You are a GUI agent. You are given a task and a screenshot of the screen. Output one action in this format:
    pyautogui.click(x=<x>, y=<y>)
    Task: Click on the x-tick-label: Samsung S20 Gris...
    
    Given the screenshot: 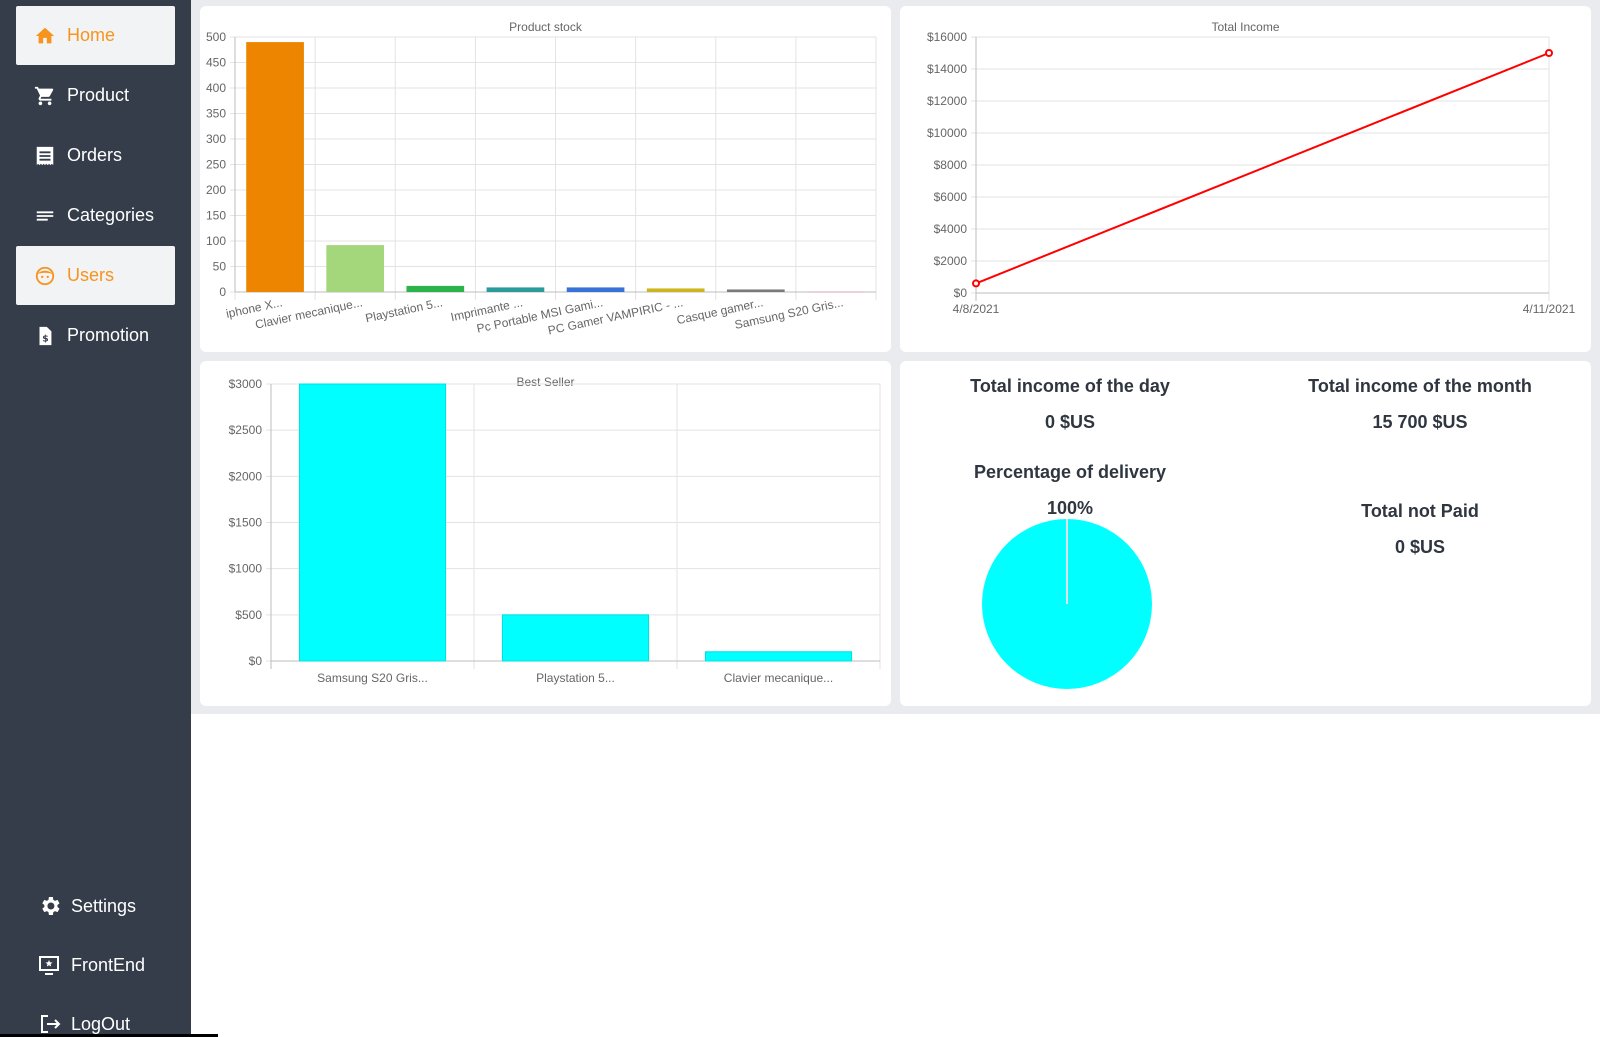 What is the action you would take?
    pyautogui.click(x=372, y=678)
    